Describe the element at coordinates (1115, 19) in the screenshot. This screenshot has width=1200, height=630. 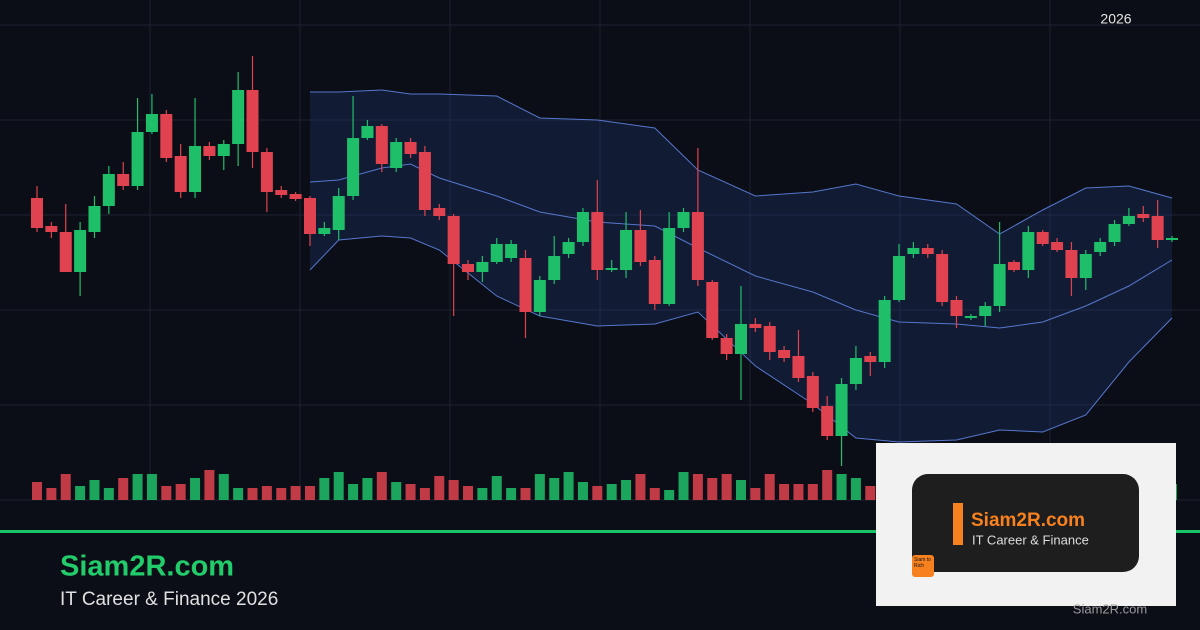
I see `year-label: 2026` at that location.